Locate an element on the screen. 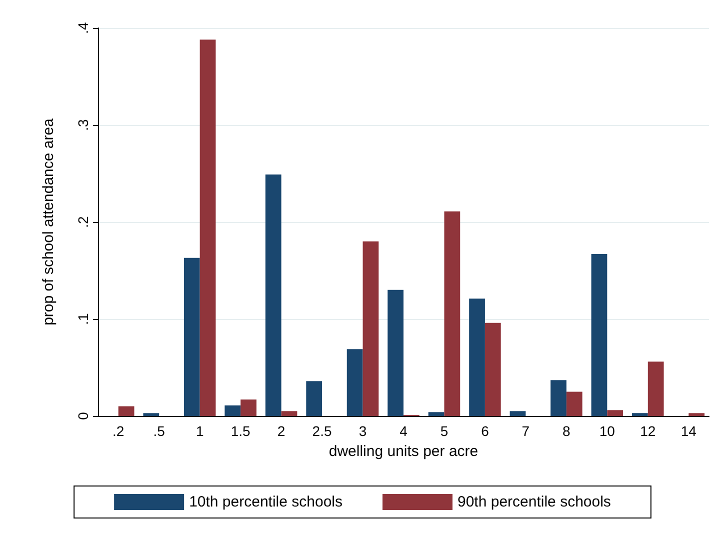  x-tick-label: .5 is located at coordinates (159, 431).